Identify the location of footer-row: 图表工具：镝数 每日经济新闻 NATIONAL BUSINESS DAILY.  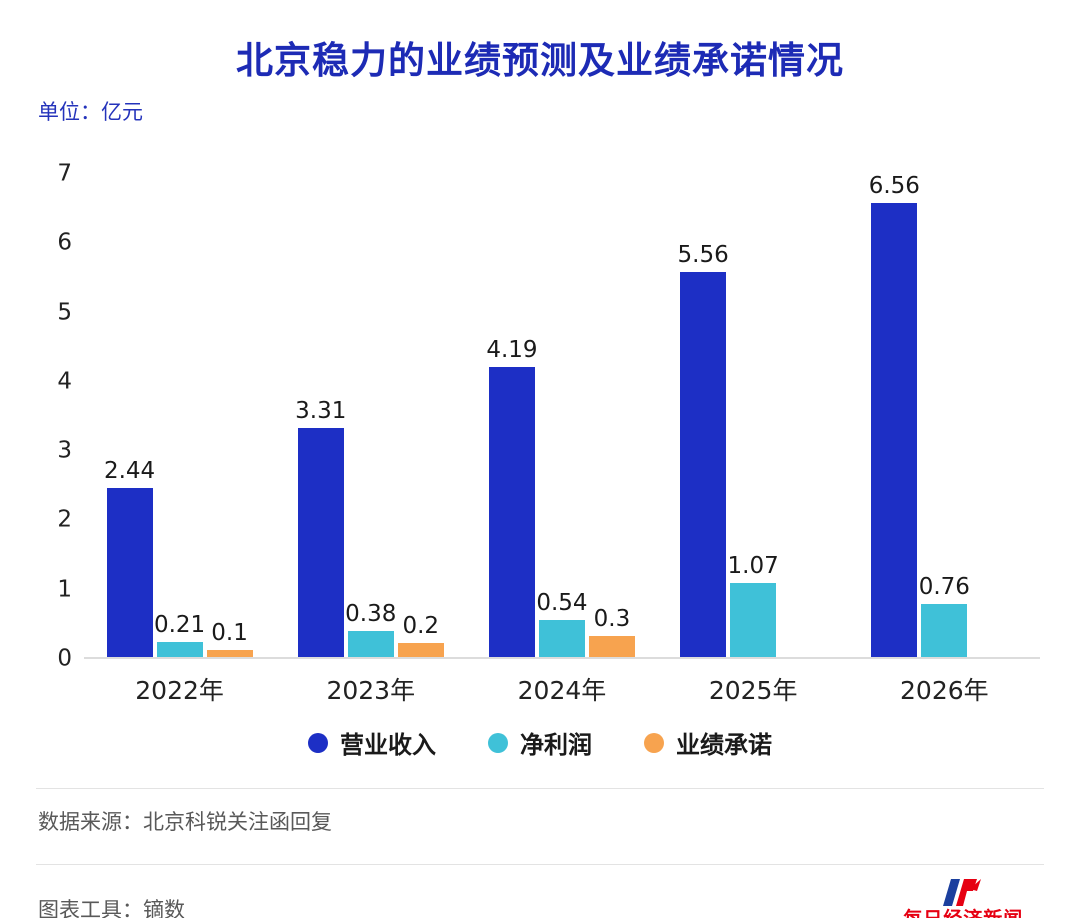
(539, 897).